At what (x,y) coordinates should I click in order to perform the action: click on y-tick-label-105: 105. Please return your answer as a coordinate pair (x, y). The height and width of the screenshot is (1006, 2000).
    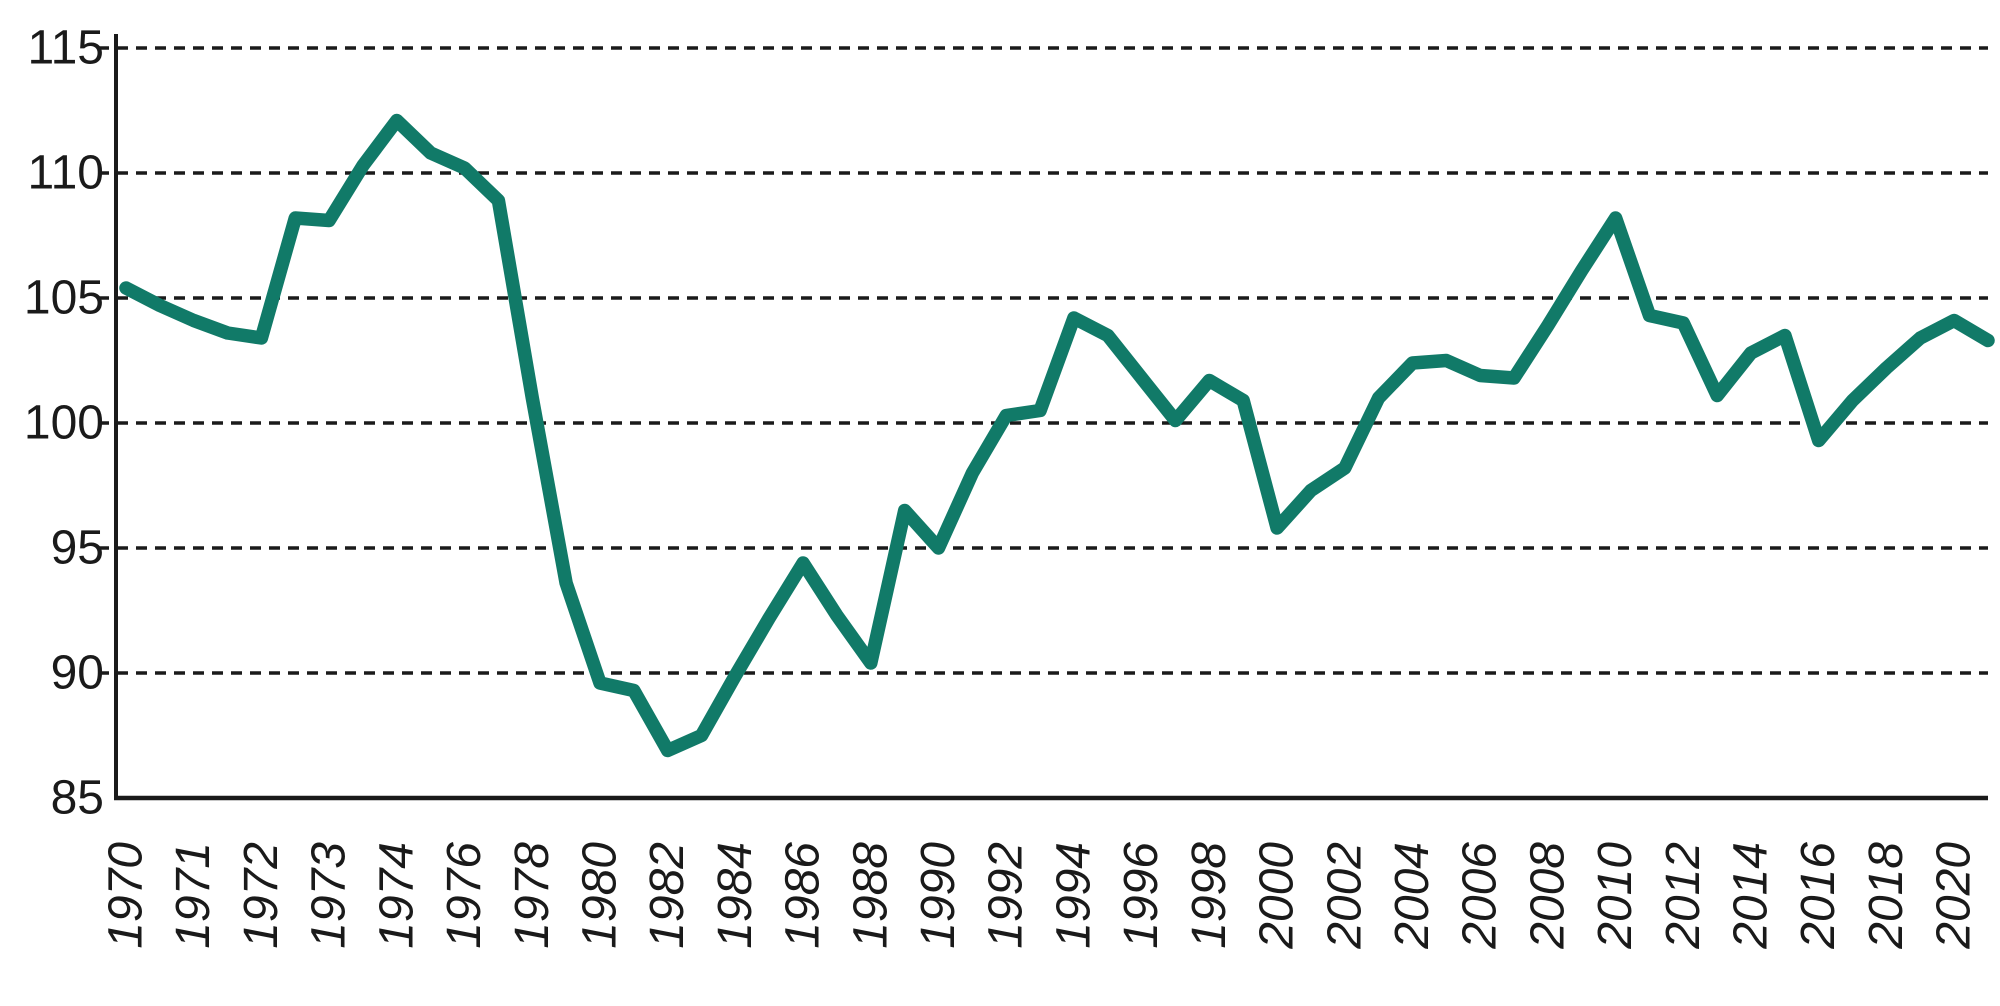
    Looking at the image, I should click on (64, 298).